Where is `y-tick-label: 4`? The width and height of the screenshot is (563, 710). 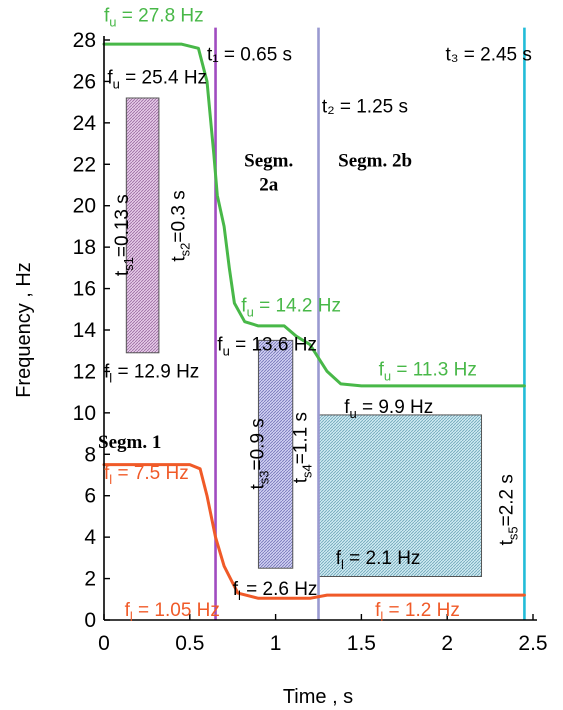 y-tick-label: 4 is located at coordinates (90, 537).